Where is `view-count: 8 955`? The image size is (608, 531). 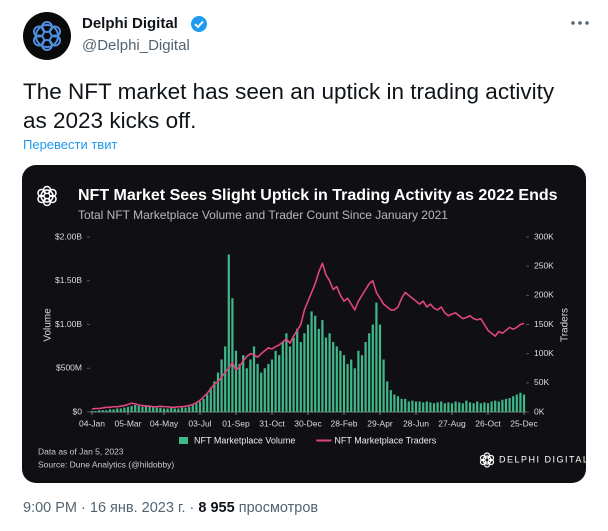 view-count: 8 955 is located at coordinates (216, 508).